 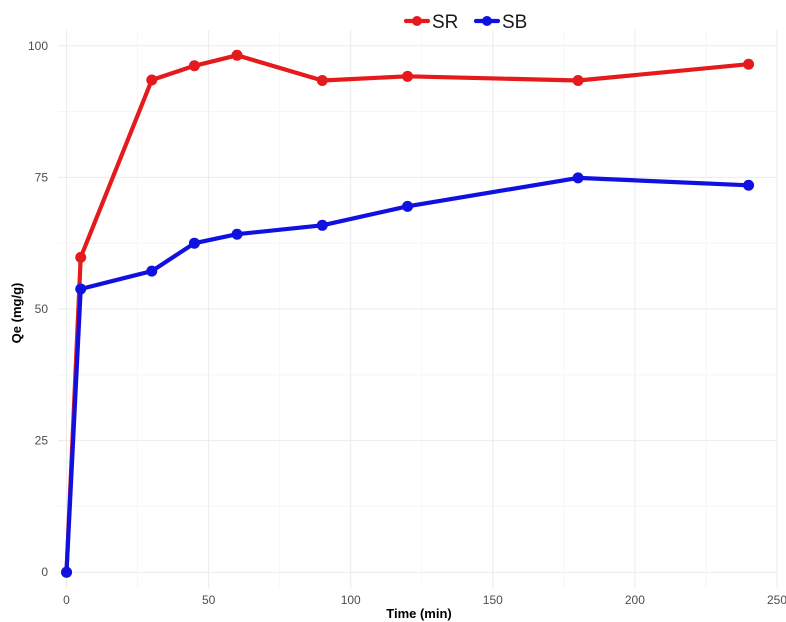 I want to click on legend-key-point-sb, so click(x=487, y=21).